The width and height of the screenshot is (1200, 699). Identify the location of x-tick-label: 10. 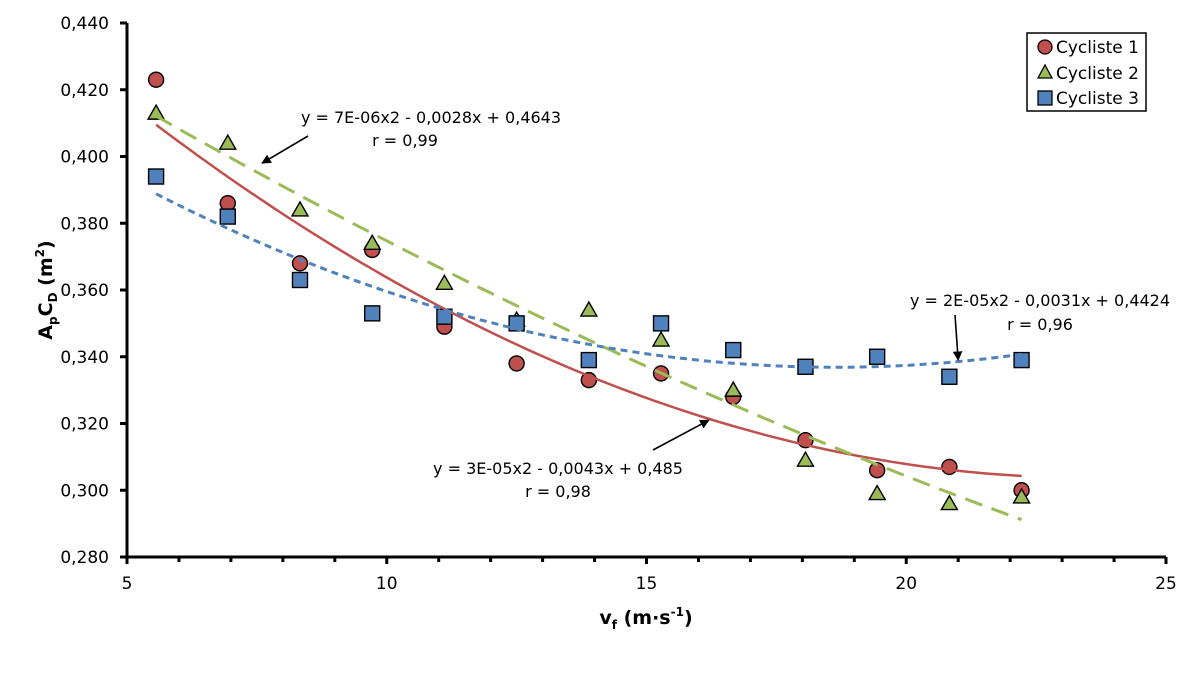
(387, 584).